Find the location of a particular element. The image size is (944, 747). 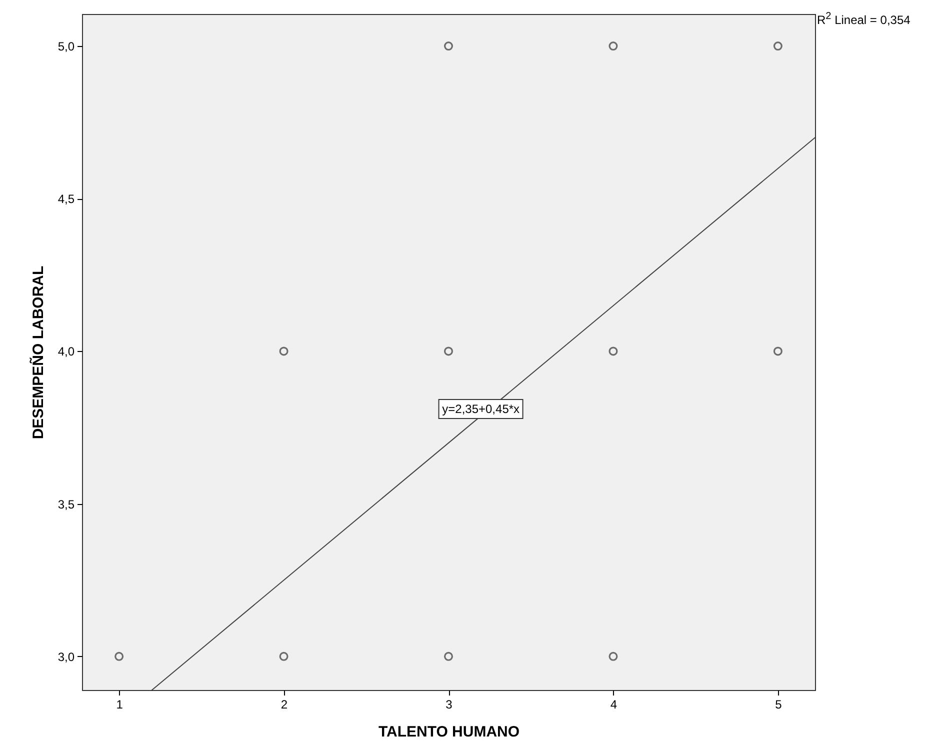

x-tick-label: 3 is located at coordinates (449, 705).